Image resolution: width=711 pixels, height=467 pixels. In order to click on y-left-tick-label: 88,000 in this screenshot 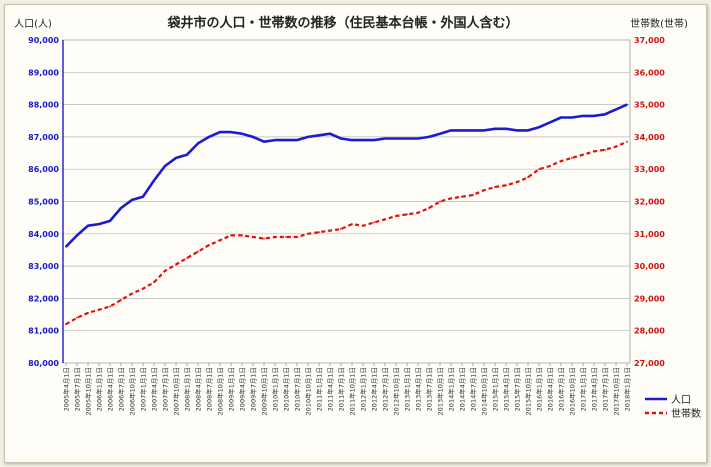, I will do `click(43, 105)`.